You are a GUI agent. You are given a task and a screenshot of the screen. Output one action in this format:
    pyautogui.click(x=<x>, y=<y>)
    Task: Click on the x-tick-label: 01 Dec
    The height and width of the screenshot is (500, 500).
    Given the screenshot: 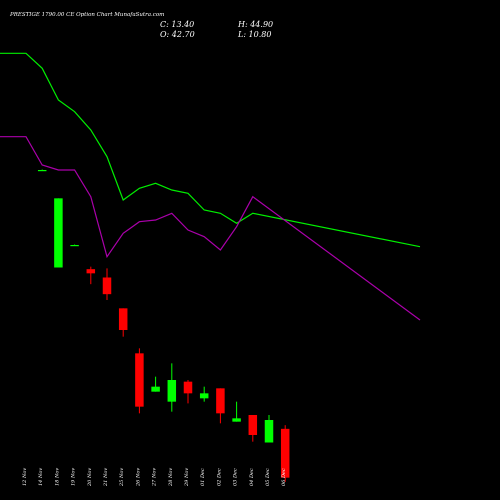 What is the action you would take?
    pyautogui.click(x=203, y=477)
    